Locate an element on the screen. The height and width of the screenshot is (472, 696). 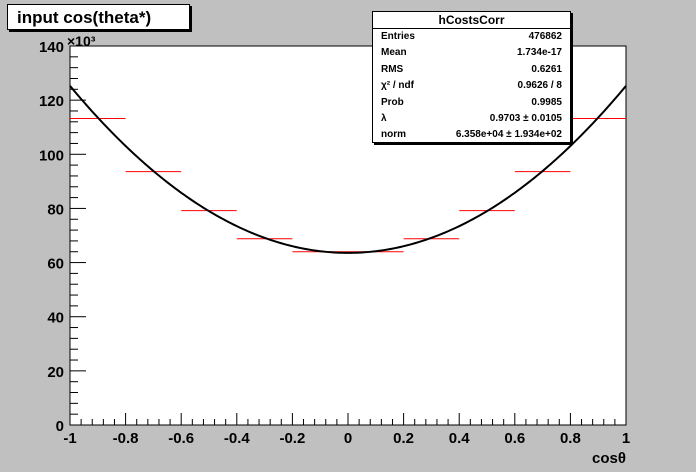
x-tick-labels: -1 -0.8 -0.6 -0.4 -0.2 0 0.2 0.4 0.6 0.8 1 is located at coordinates (346, 438).